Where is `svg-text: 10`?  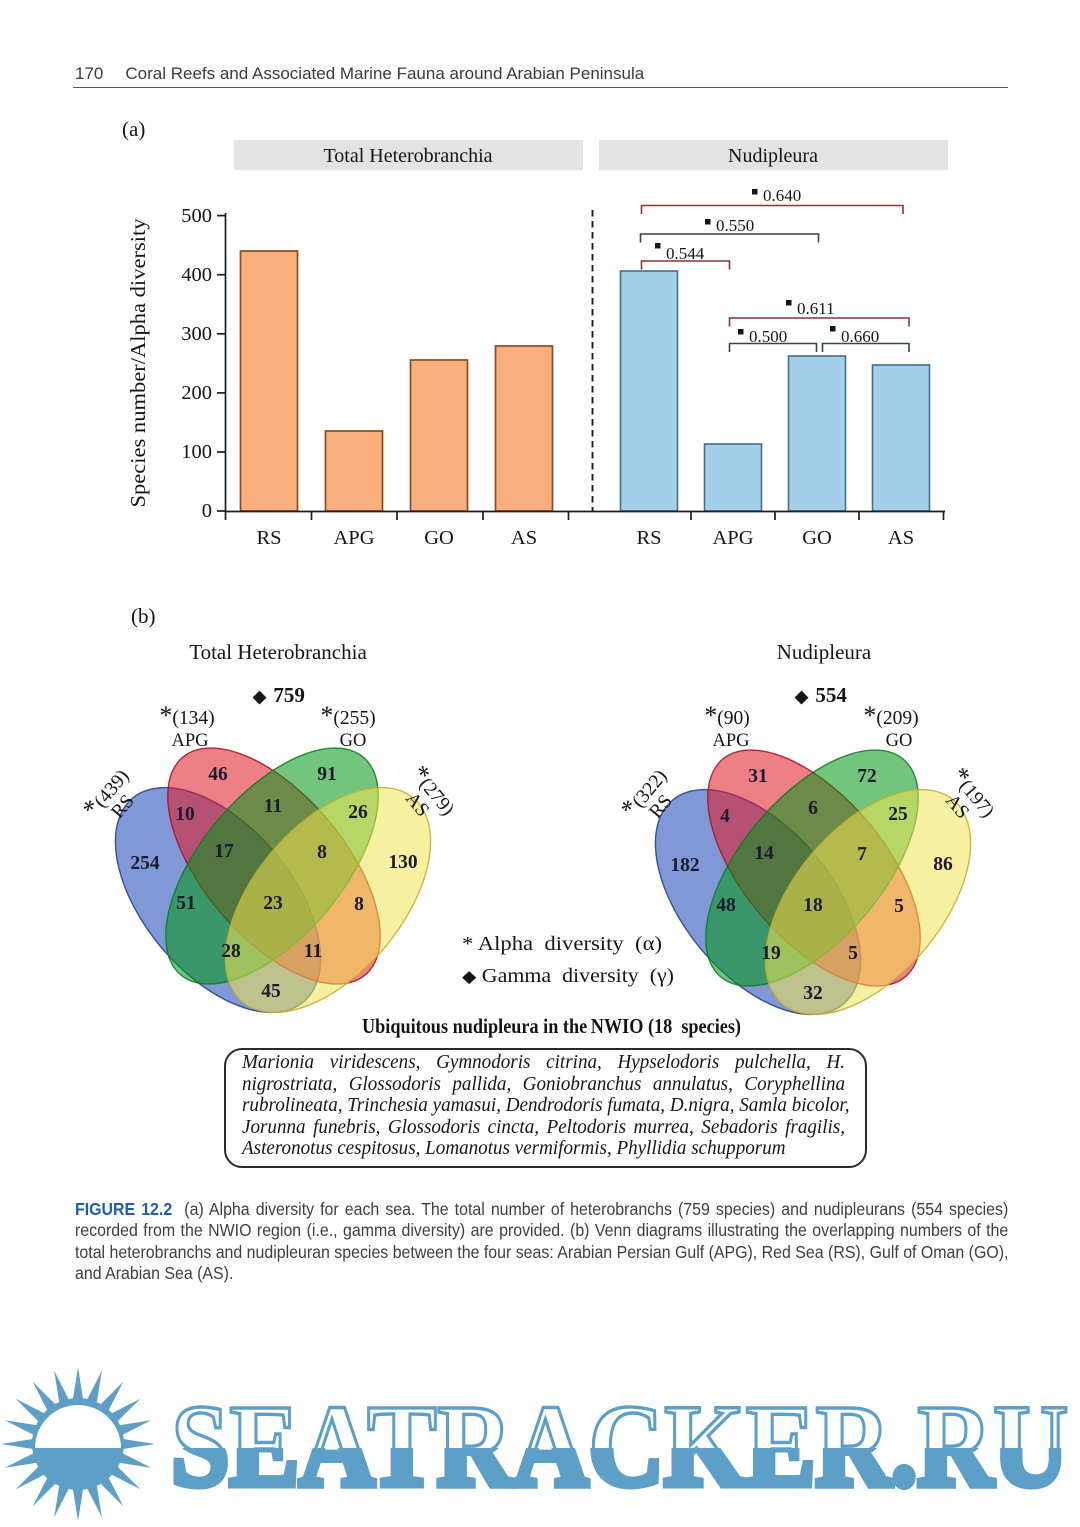
svg-text: 10 is located at coordinates (185, 814).